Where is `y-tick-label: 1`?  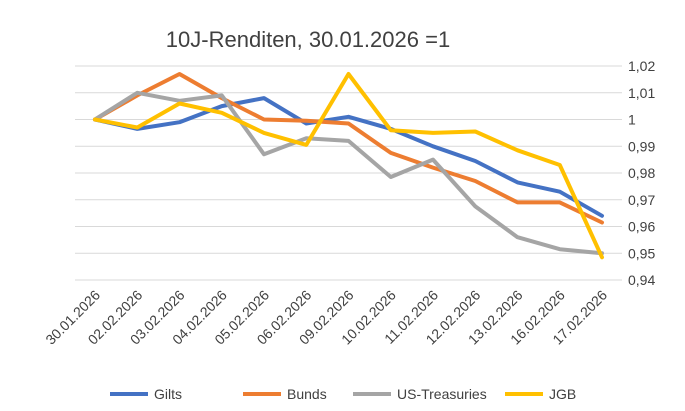
y-tick-label: 1 is located at coordinates (632, 120).